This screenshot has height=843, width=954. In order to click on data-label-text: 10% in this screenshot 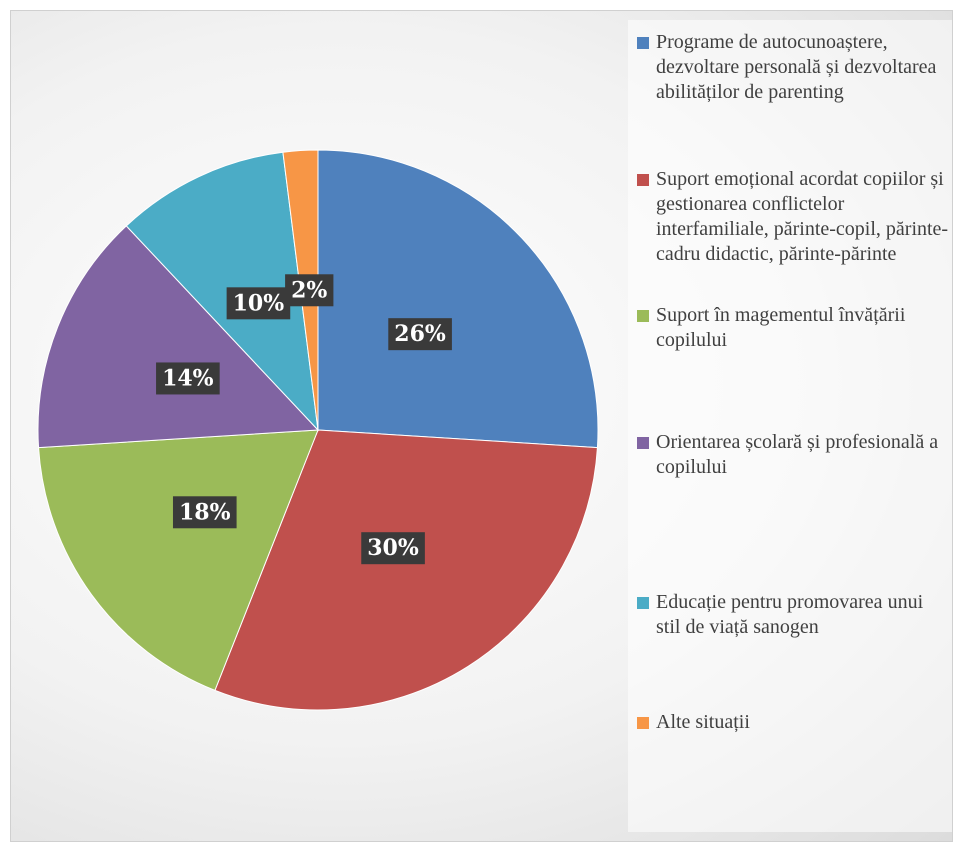, I will do `click(259, 303)`.